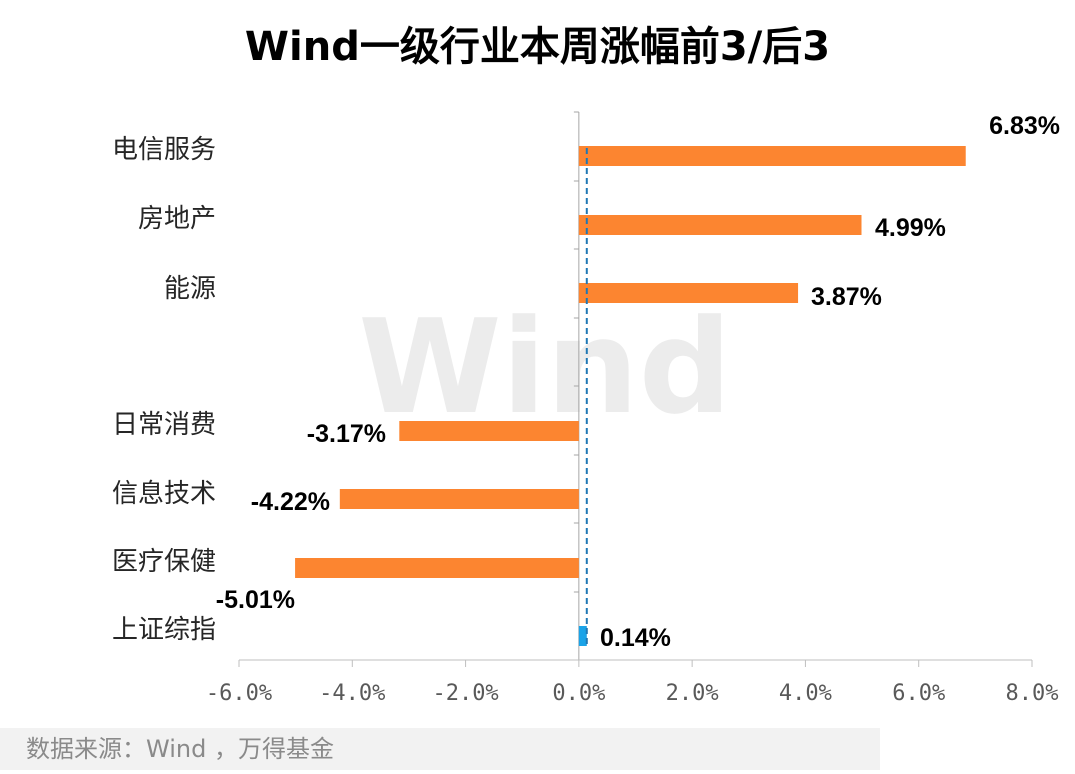  Describe the element at coordinates (164, 150) in the screenshot. I see `category-label: 电信服务` at that location.